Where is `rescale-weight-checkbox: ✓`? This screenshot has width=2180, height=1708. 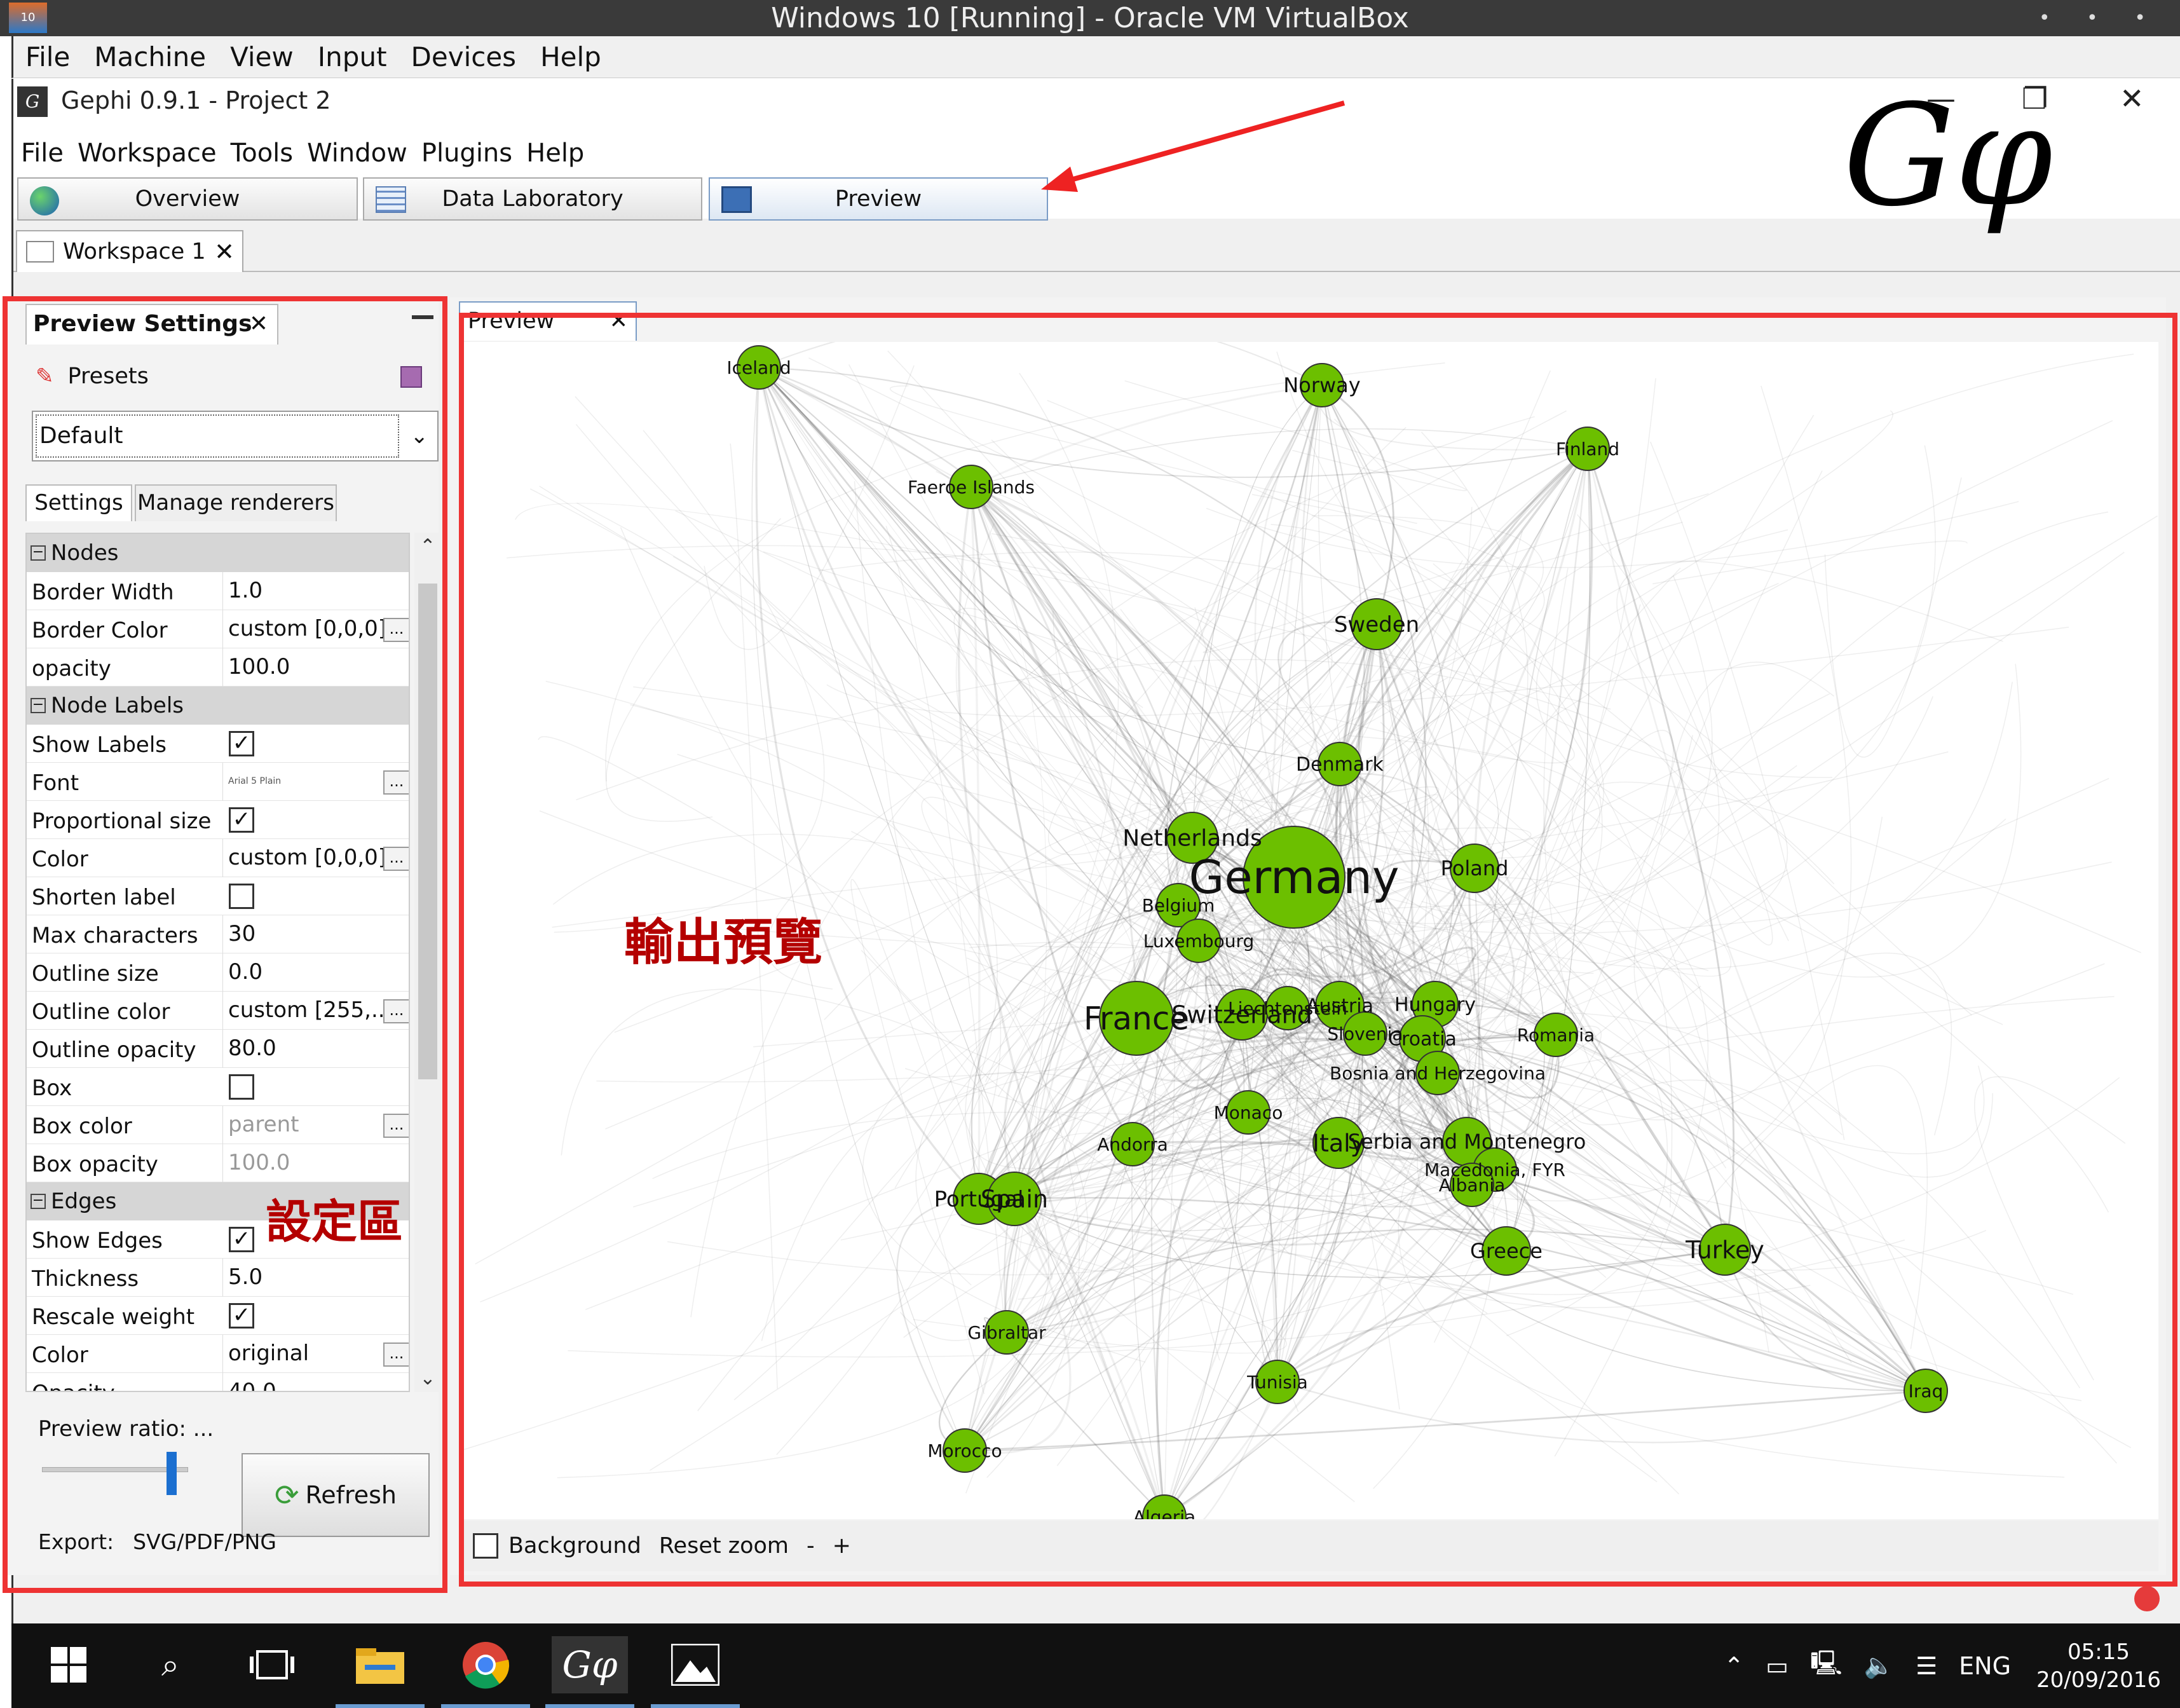 rescale-weight-checkbox: ✓ is located at coordinates (242, 1316).